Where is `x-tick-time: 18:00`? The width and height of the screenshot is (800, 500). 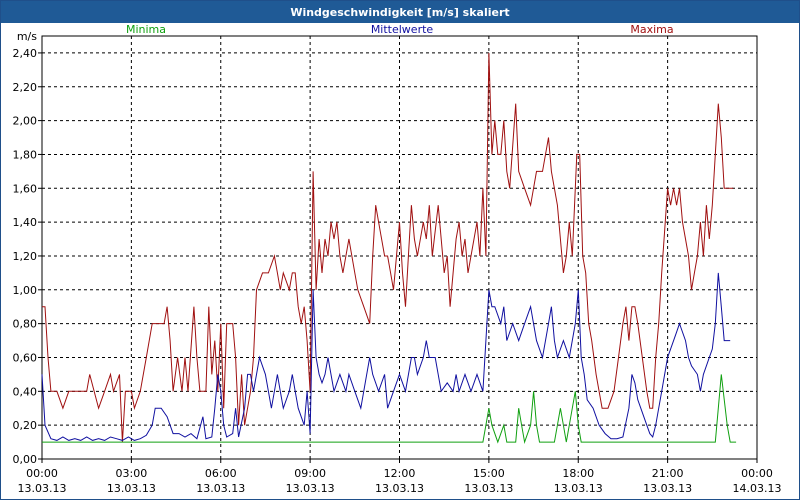
x-tick-time: 18:00 is located at coordinates (578, 473).